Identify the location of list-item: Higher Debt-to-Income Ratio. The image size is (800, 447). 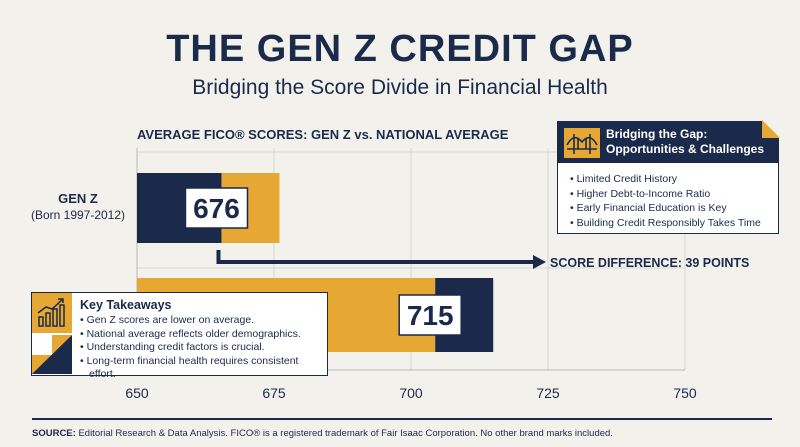
(665, 194).